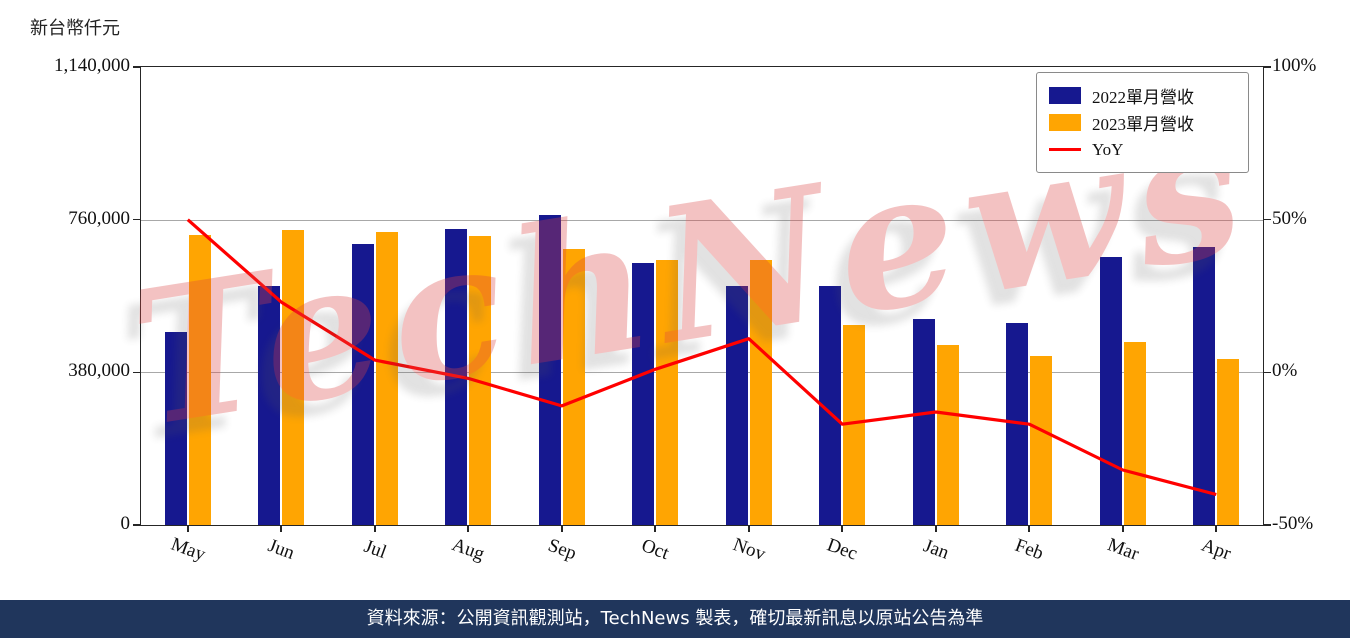 Image resolution: width=1350 pixels, height=638 pixels. Describe the element at coordinates (1142, 149) in the screenshot. I see `legend-item-yoy: YoY` at that location.